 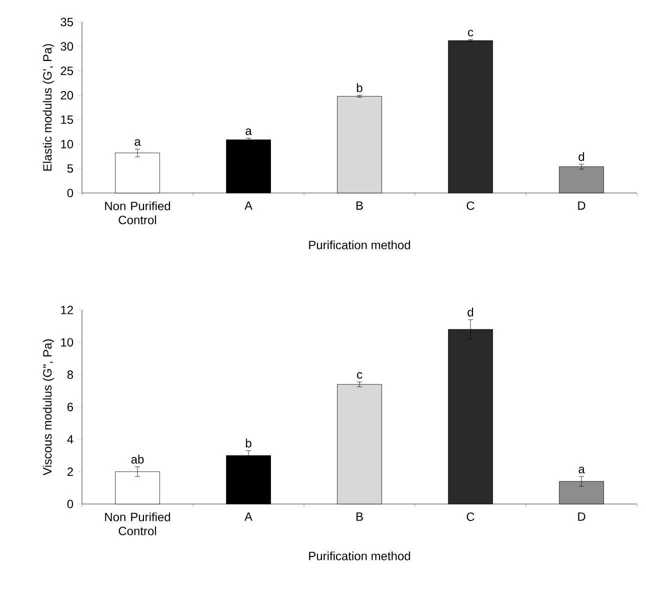 I want to click on y-tick-label: 6, so click(x=70, y=407).